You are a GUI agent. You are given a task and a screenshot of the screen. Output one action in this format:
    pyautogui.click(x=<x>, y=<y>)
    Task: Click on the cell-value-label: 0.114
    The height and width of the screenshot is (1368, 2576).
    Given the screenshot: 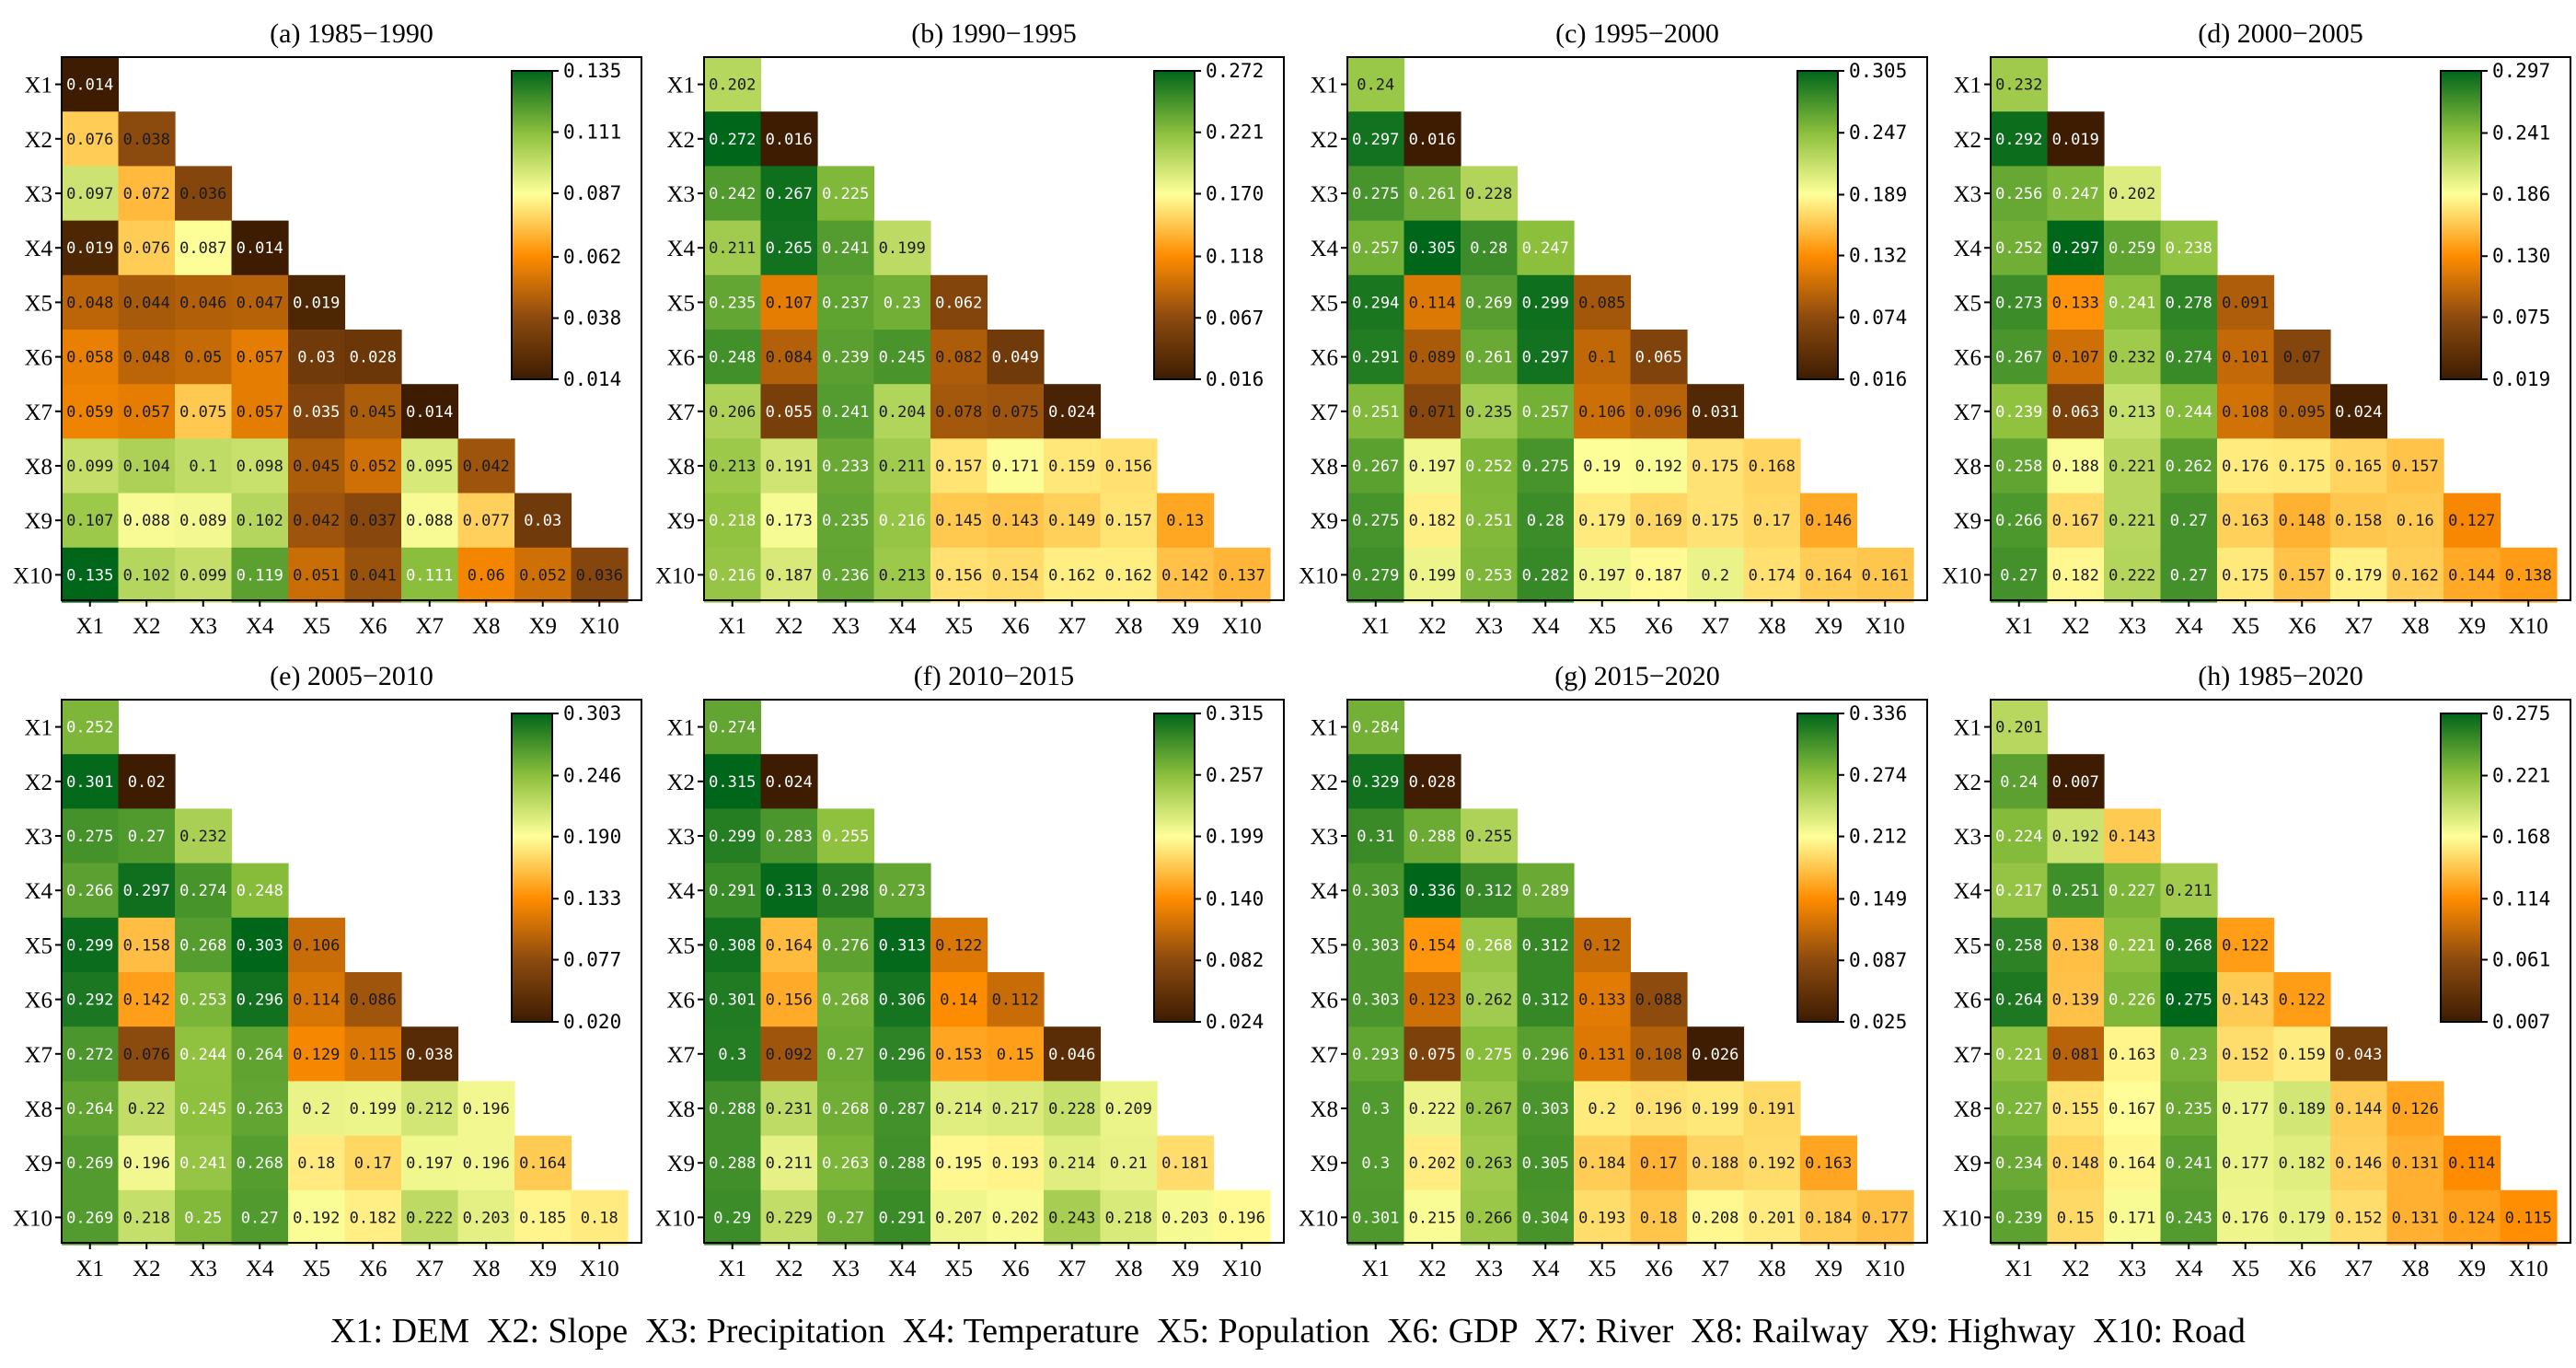 What is the action you would take?
    pyautogui.click(x=316, y=1000)
    